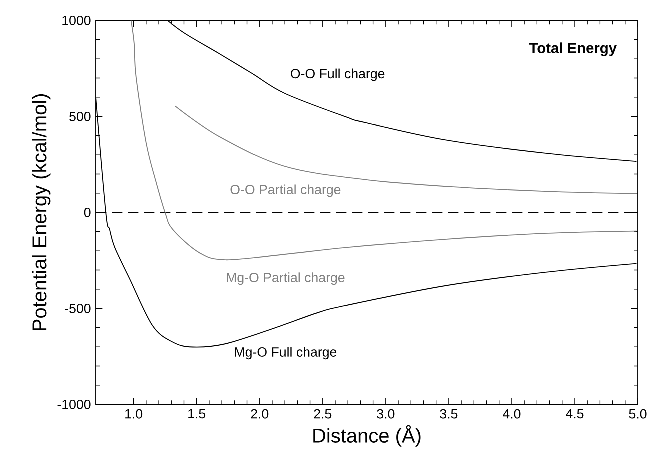 The height and width of the screenshot is (468, 655). Describe the element at coordinates (87, 213) in the screenshot. I see `y-tick-label: 0` at that location.